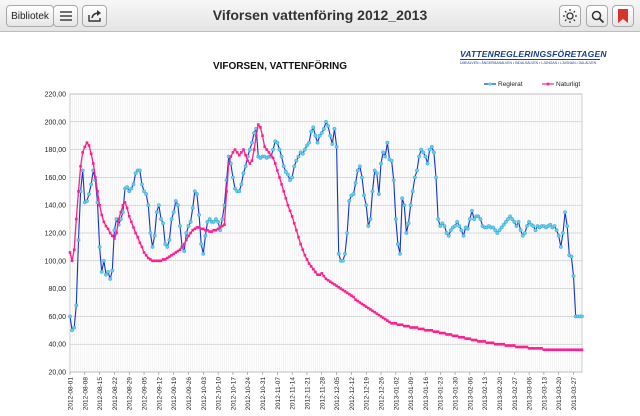  Describe the element at coordinates (570, 16) in the screenshot. I see `brightness-button` at that location.